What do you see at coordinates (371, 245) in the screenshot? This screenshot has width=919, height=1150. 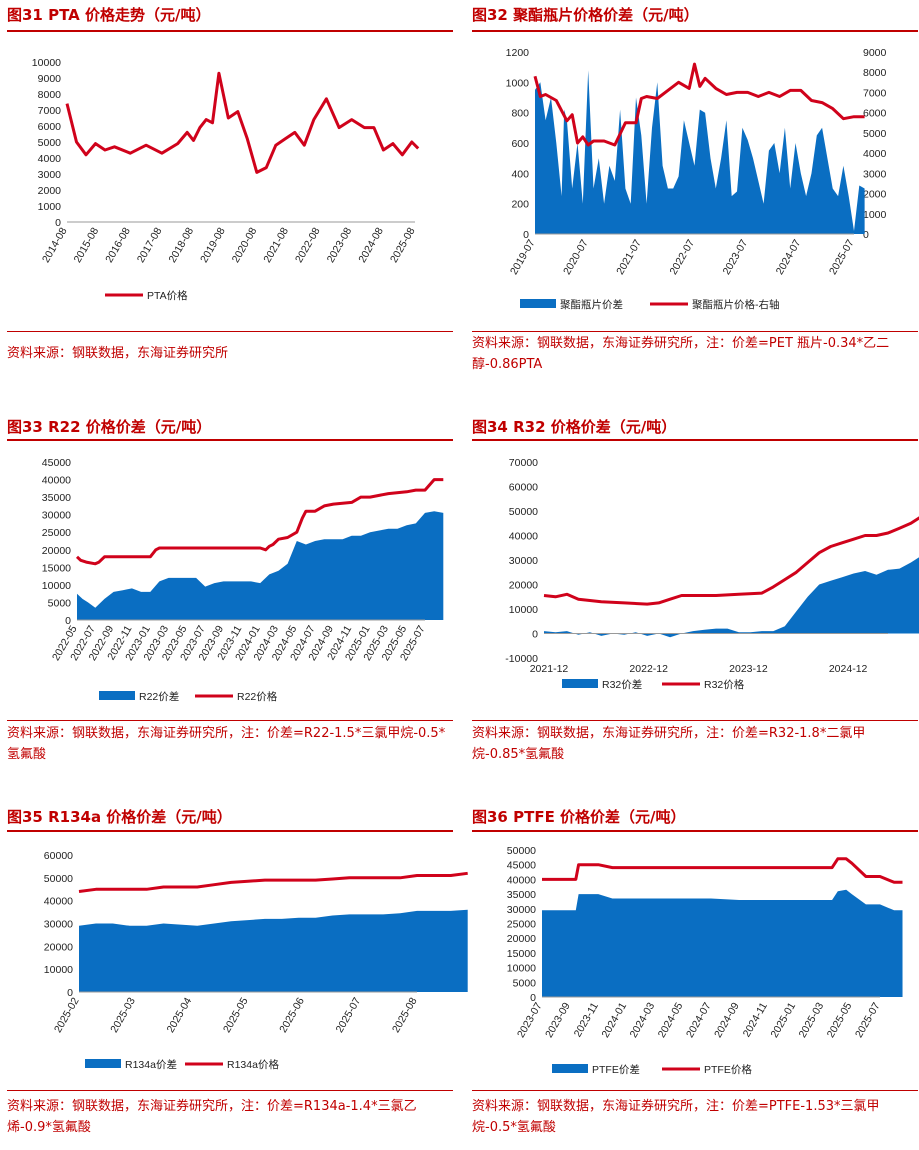 I see `x-tick-label: 2024-08` at bounding box center [371, 245].